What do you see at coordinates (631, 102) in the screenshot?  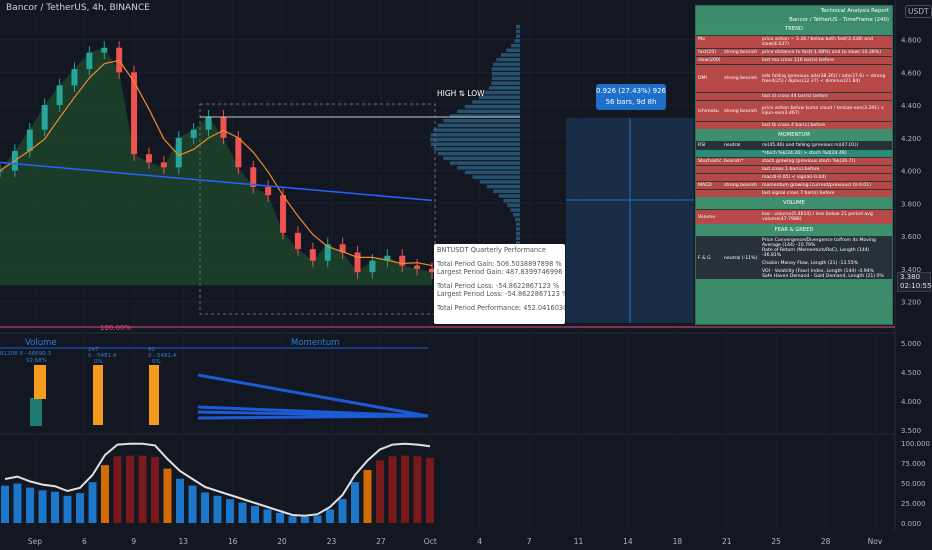 I see `measure-line2: 56 bars, 9d 8h` at bounding box center [631, 102].